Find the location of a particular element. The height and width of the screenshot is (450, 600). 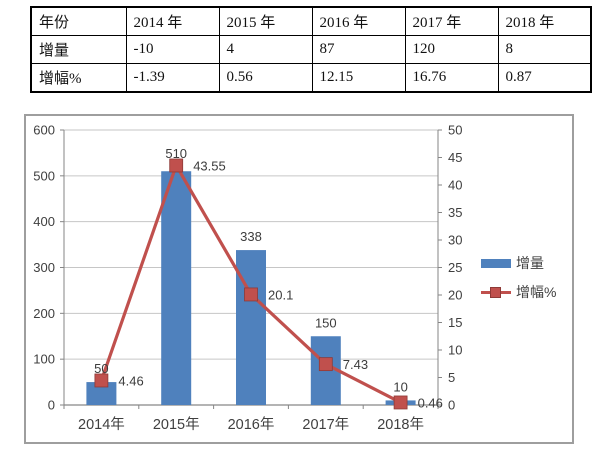

table-row-label: 增幅% is located at coordinates (78, 78).